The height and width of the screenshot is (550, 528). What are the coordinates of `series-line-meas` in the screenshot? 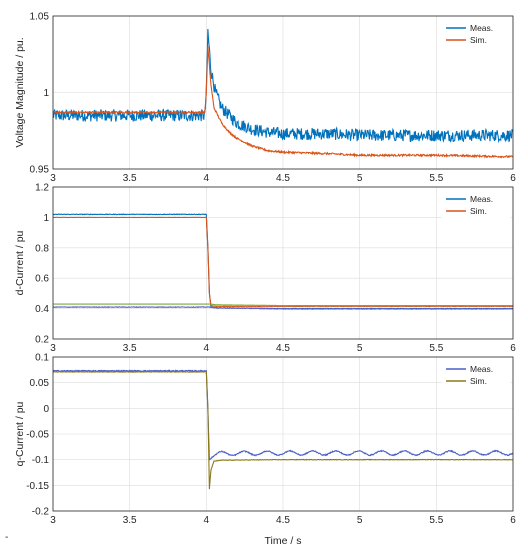 It's located at (283, 415).